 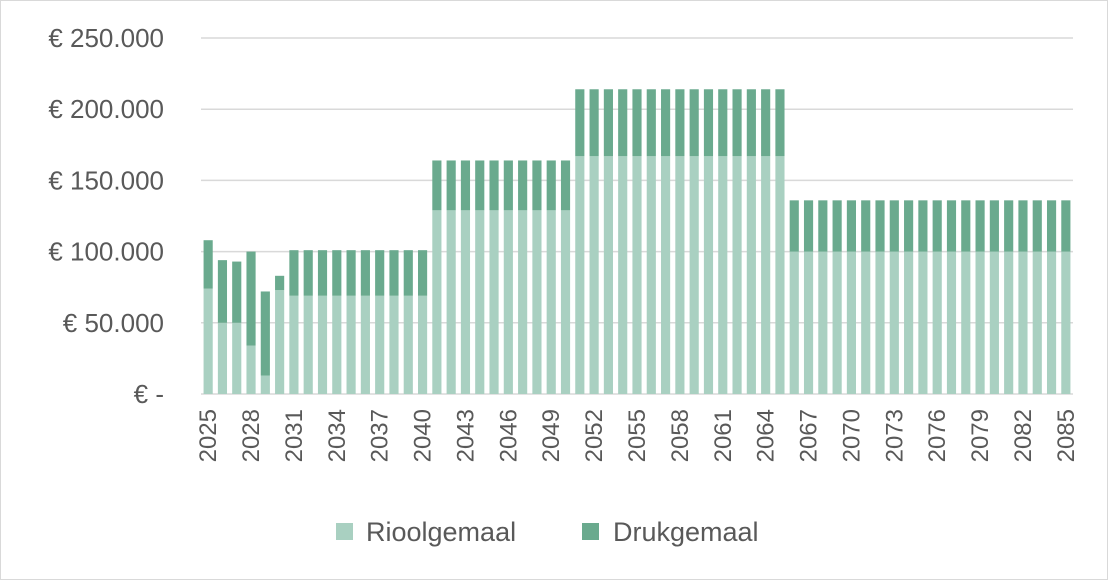 What do you see at coordinates (280, 283) in the screenshot?
I see `bar-drukgemaal-2030` at bounding box center [280, 283].